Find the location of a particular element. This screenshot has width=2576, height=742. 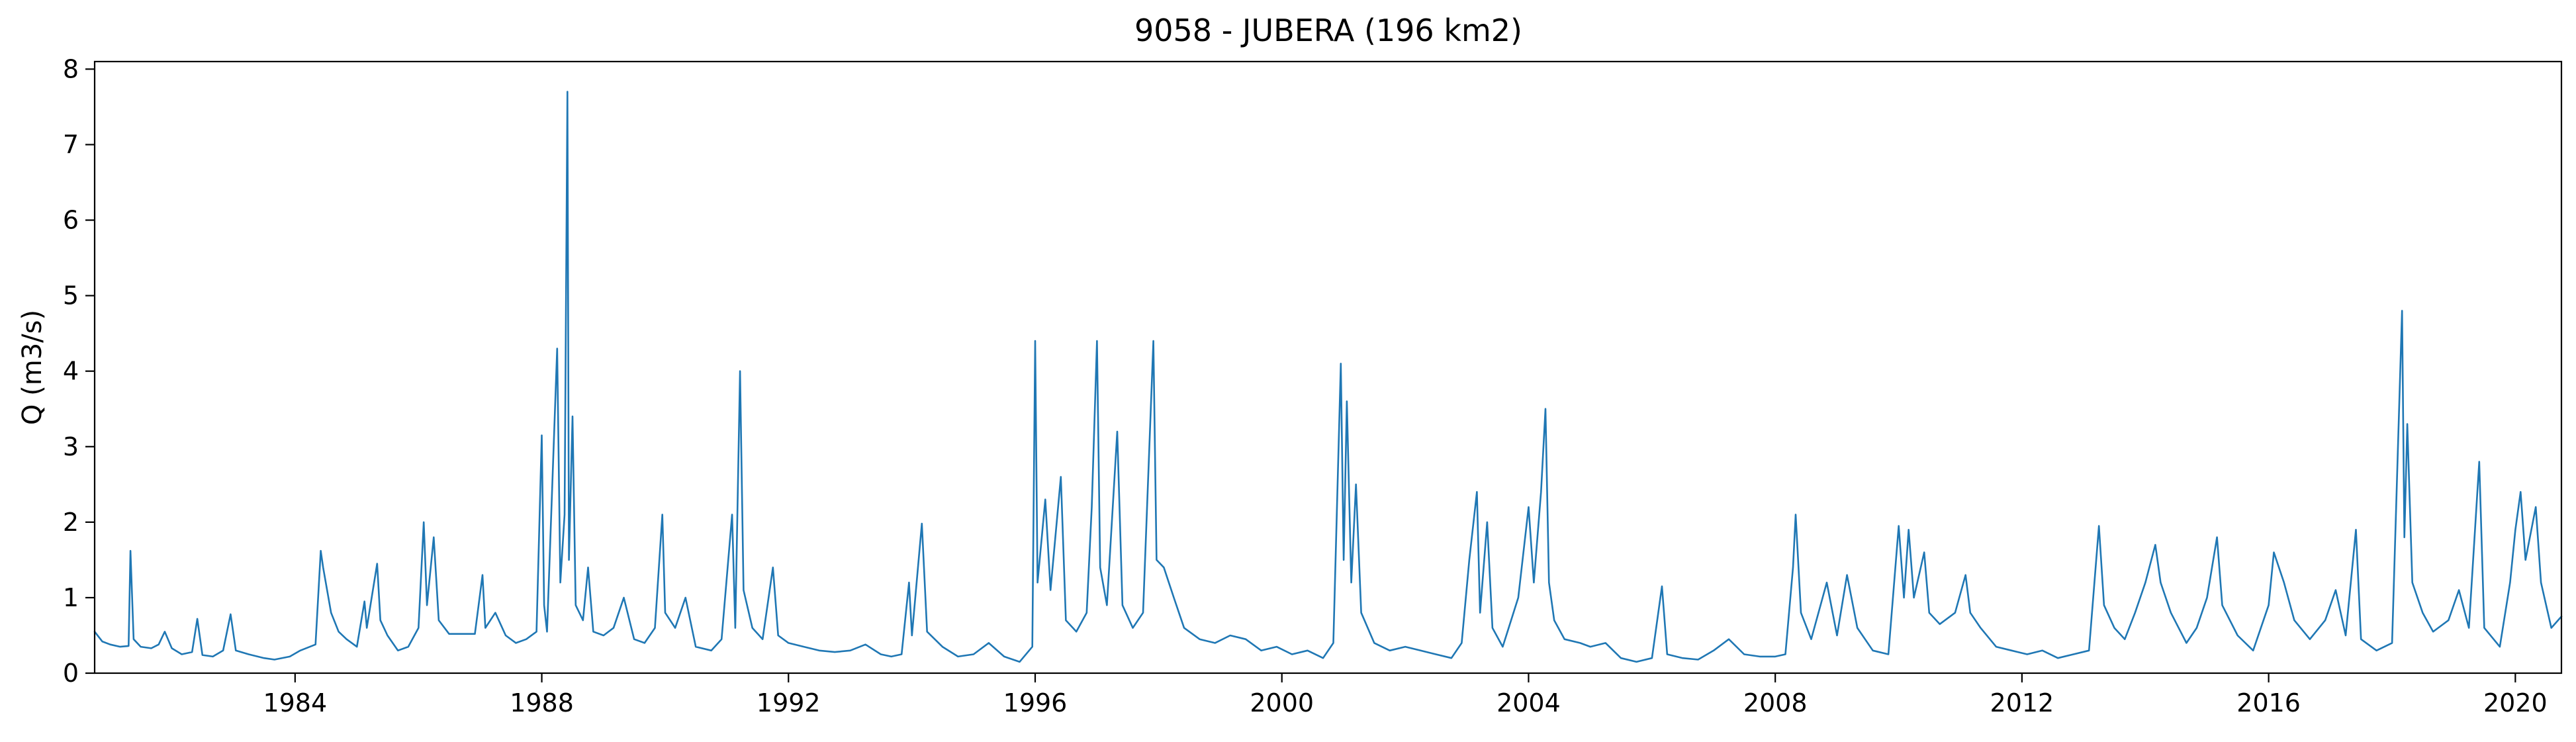

y-tick-label: 1 is located at coordinates (71, 597).